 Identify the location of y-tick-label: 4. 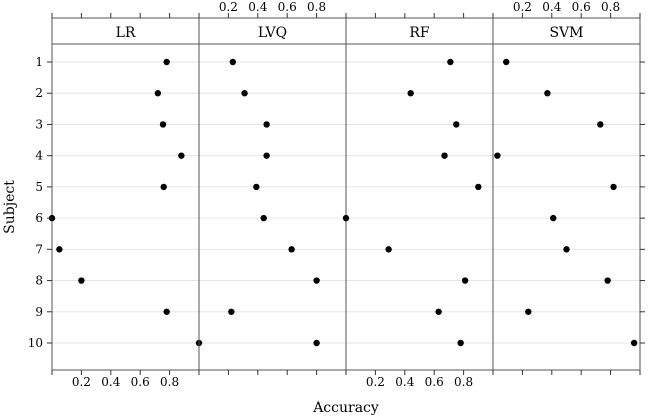
(39, 156).